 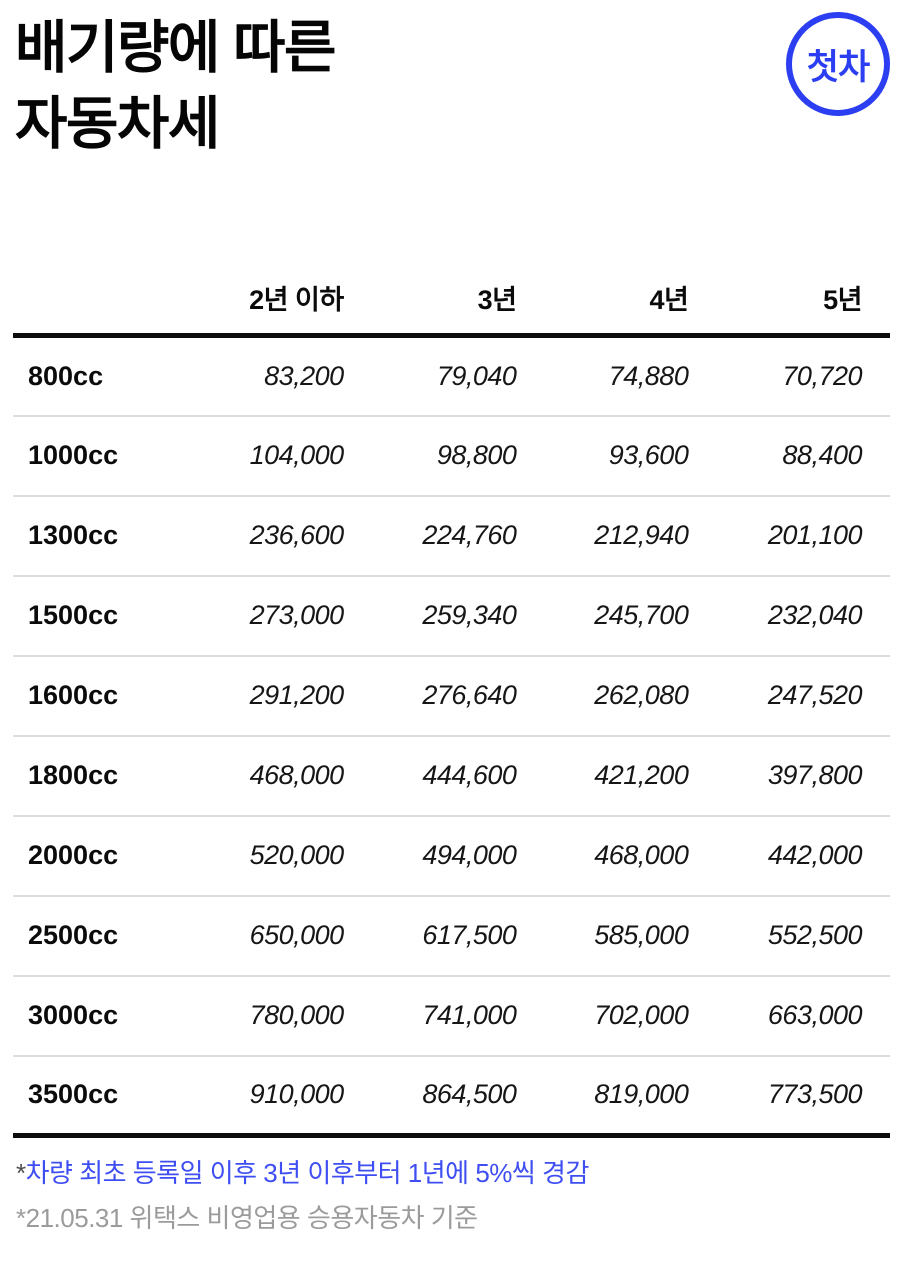 I want to click on tax-value-cell: 910,000, so click(x=285, y=1096).